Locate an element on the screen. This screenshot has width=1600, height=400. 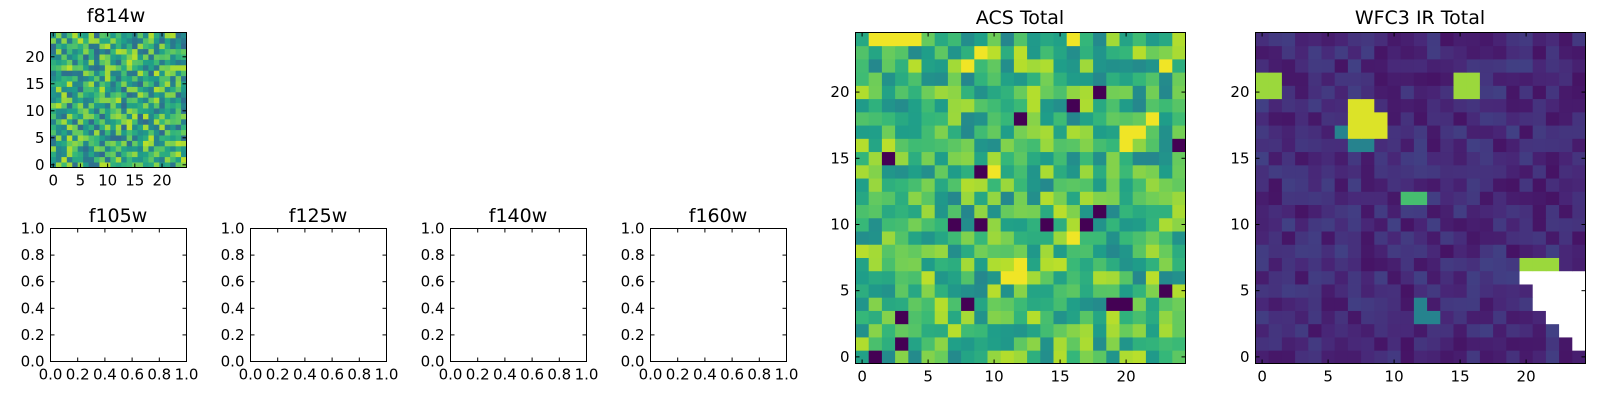
x-tick-label: 0.2 is located at coordinates (478, 375).